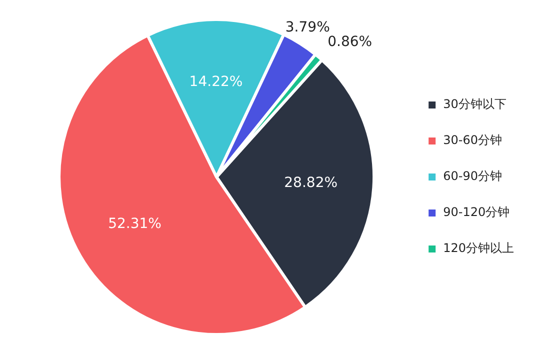 The height and width of the screenshot is (346, 554). I want to click on legend-label: 60-90分钟, so click(472, 176).